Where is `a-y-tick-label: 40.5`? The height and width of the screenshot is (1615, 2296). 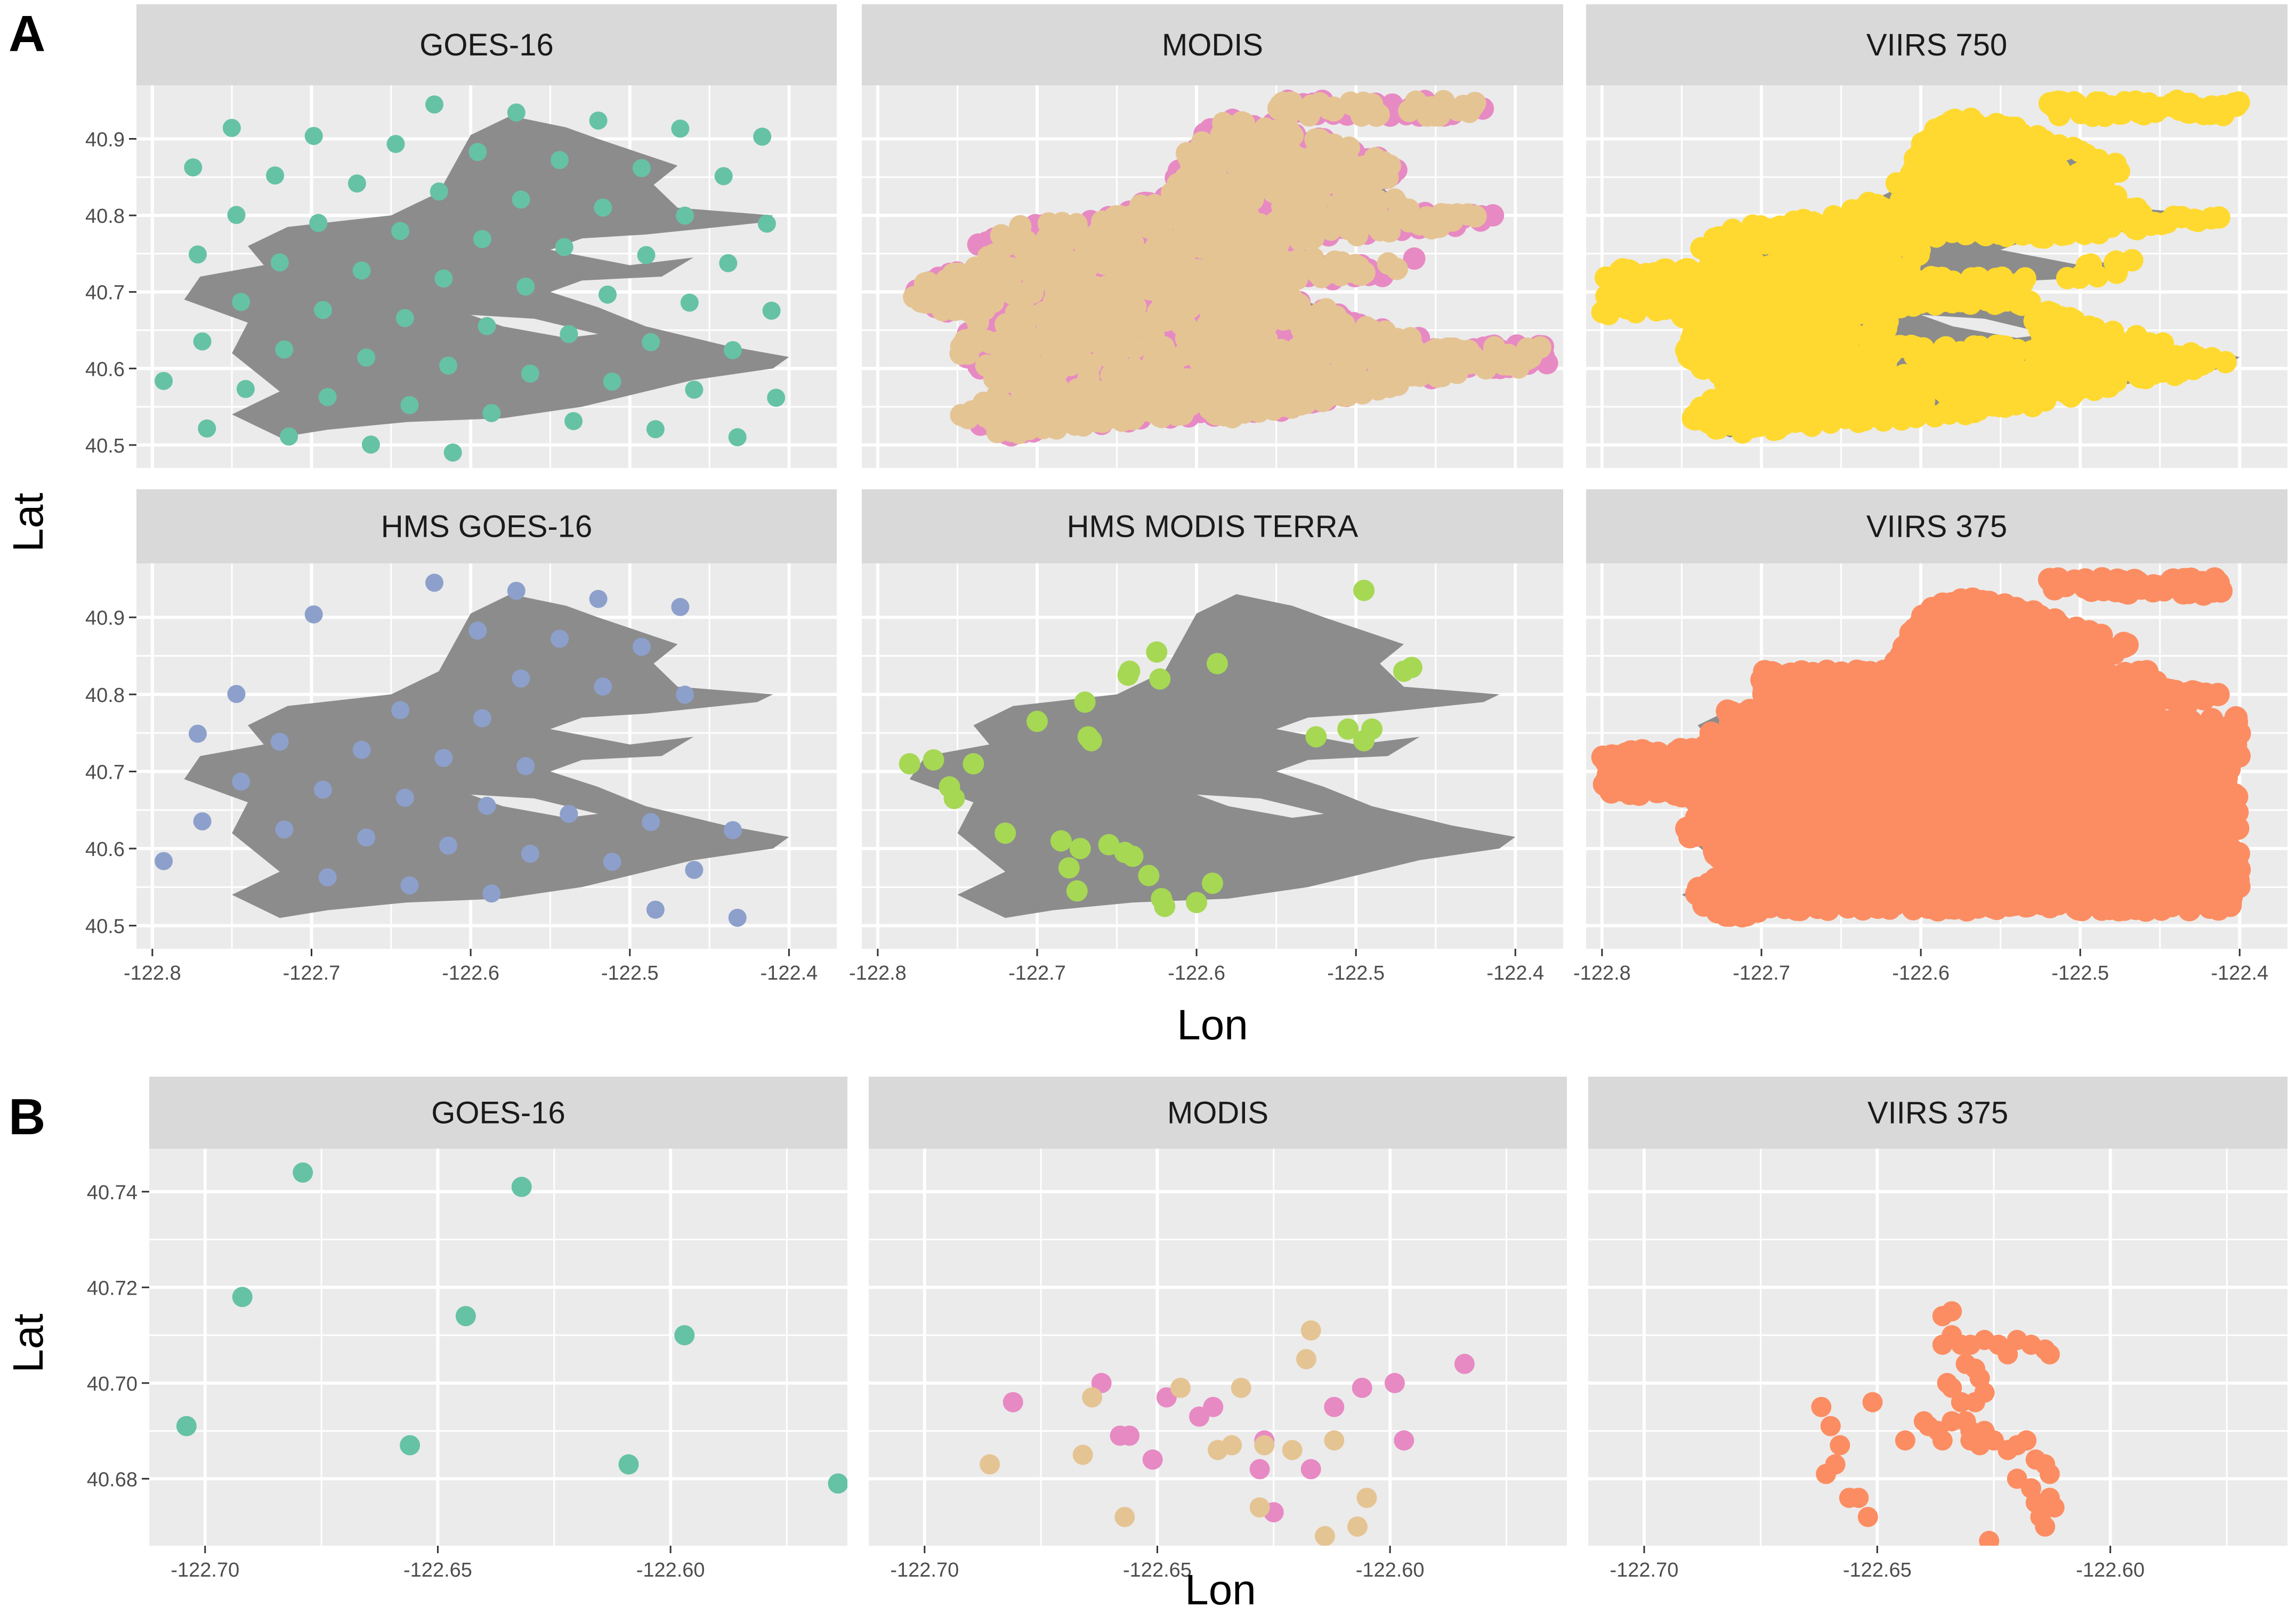
a-y-tick-label: 40.5 is located at coordinates (105, 927).